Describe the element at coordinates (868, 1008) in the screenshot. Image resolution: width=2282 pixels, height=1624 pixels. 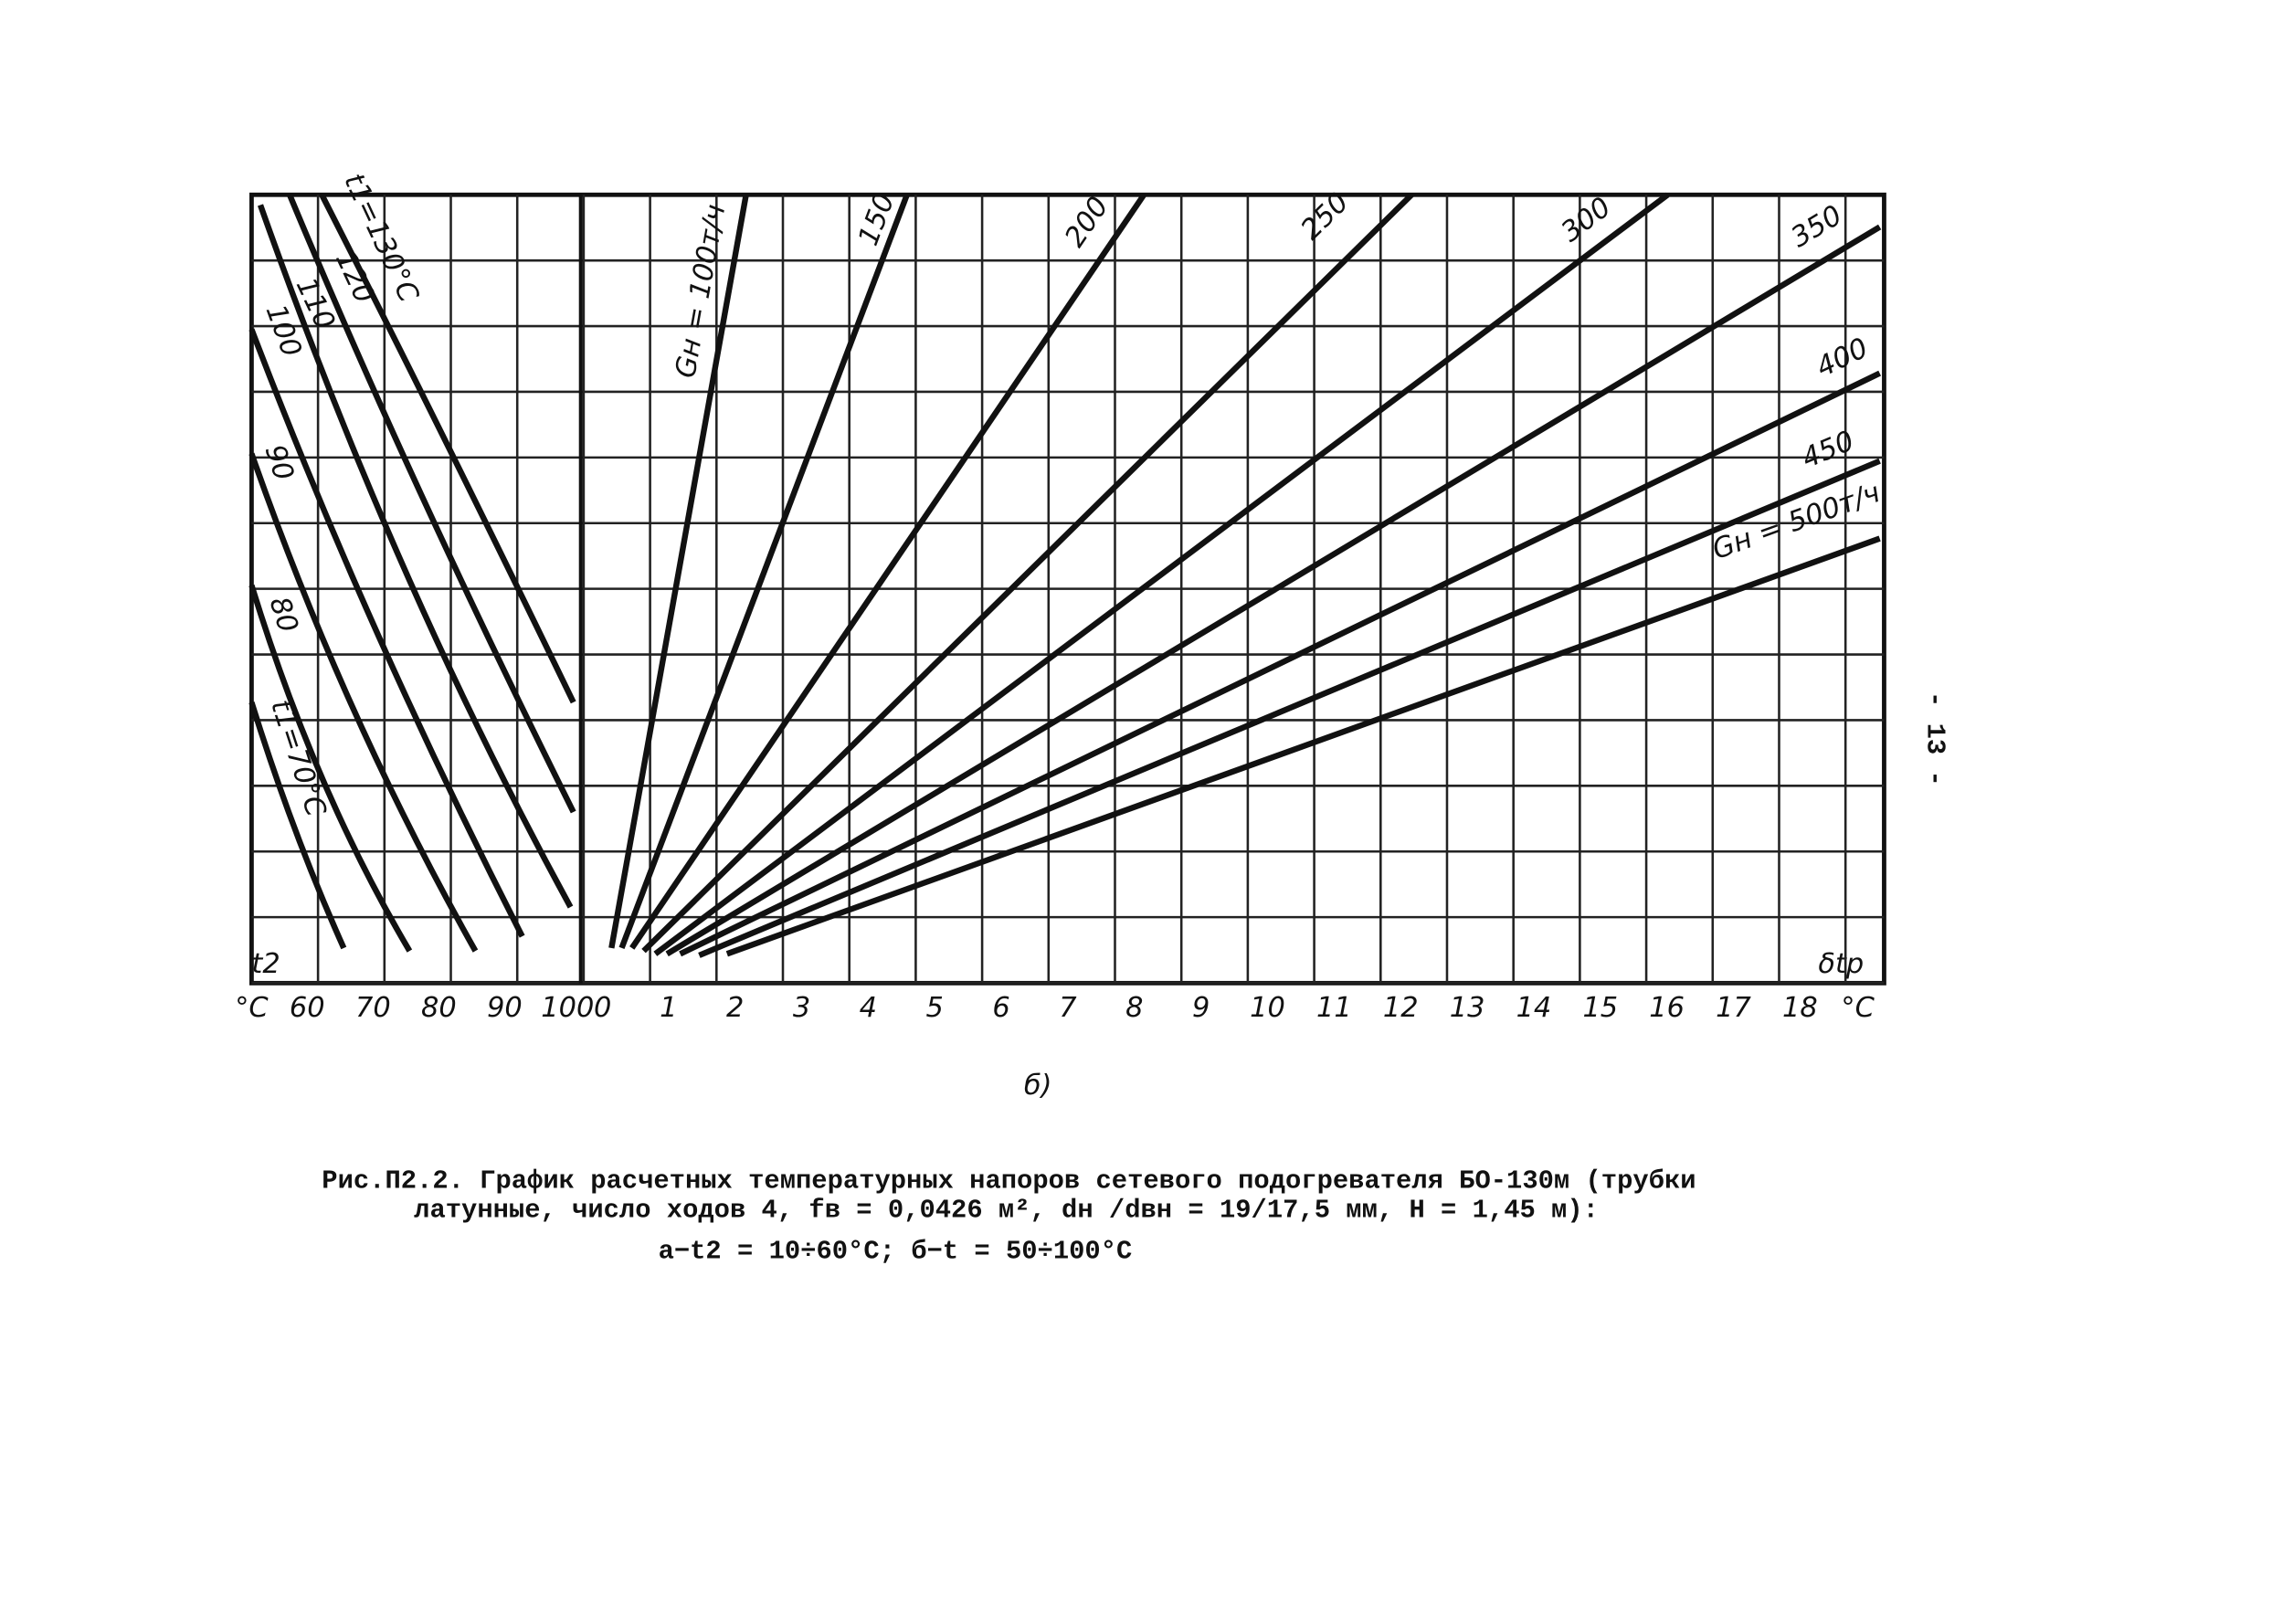
I see `x-tick-label: 4` at that location.